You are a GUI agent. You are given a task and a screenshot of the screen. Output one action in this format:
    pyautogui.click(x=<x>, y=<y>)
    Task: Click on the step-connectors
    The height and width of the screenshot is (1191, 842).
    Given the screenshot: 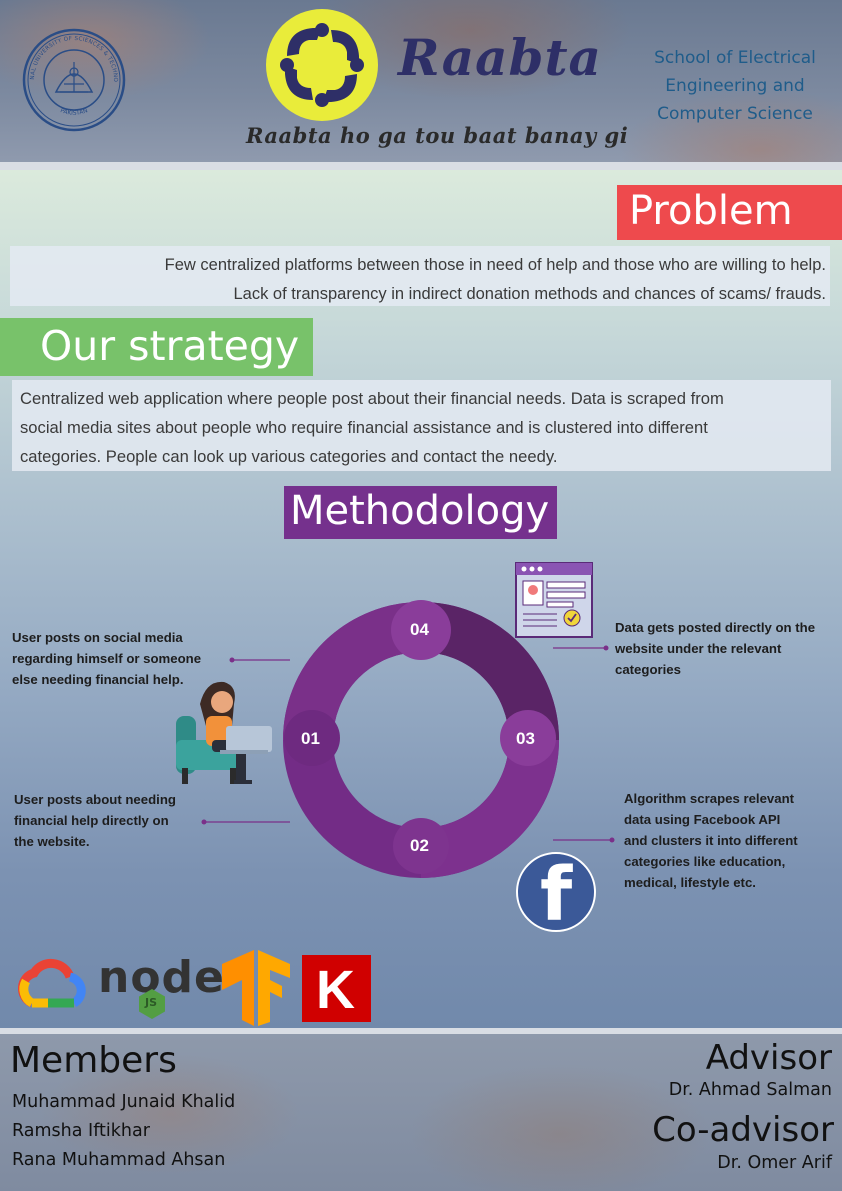 What is the action you would take?
    pyautogui.click(x=408, y=744)
    